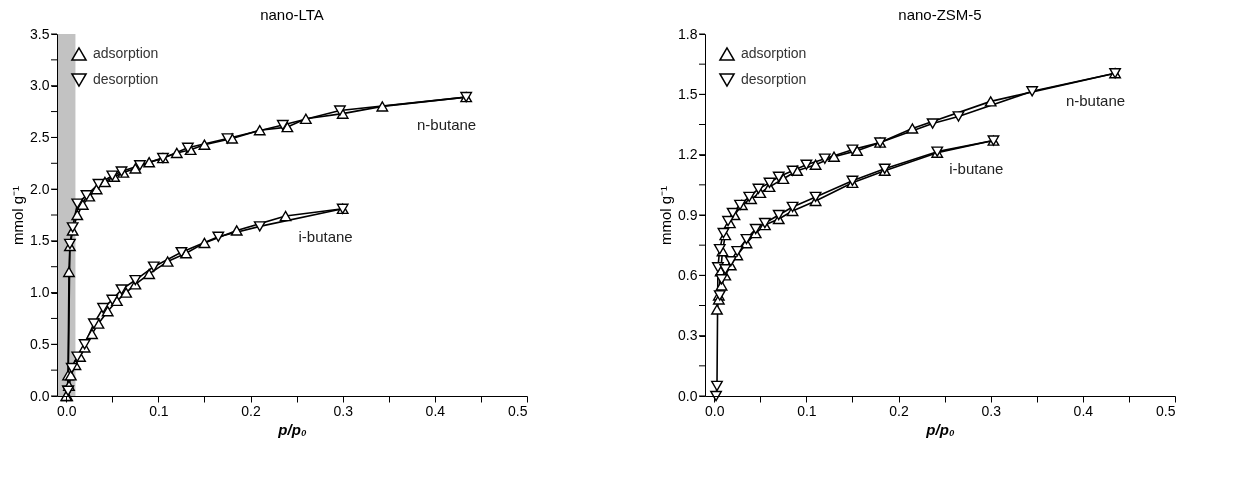 This screenshot has width=1241, height=488. What do you see at coordinates (40, 292) in the screenshot?
I see `y-tick-label: 1.0` at bounding box center [40, 292].